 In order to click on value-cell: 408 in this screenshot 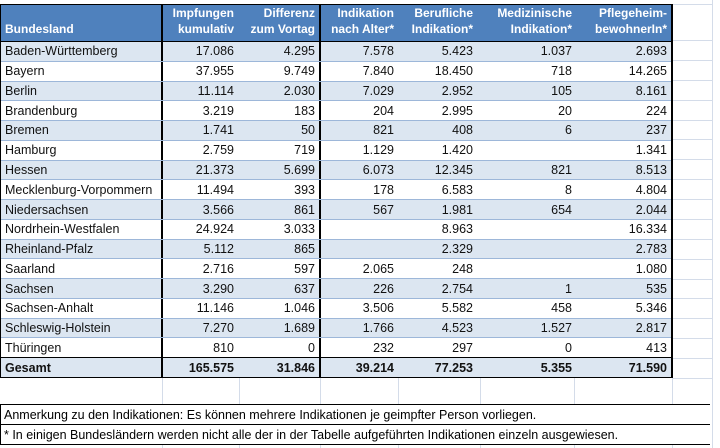, I will do `click(462, 130)`.